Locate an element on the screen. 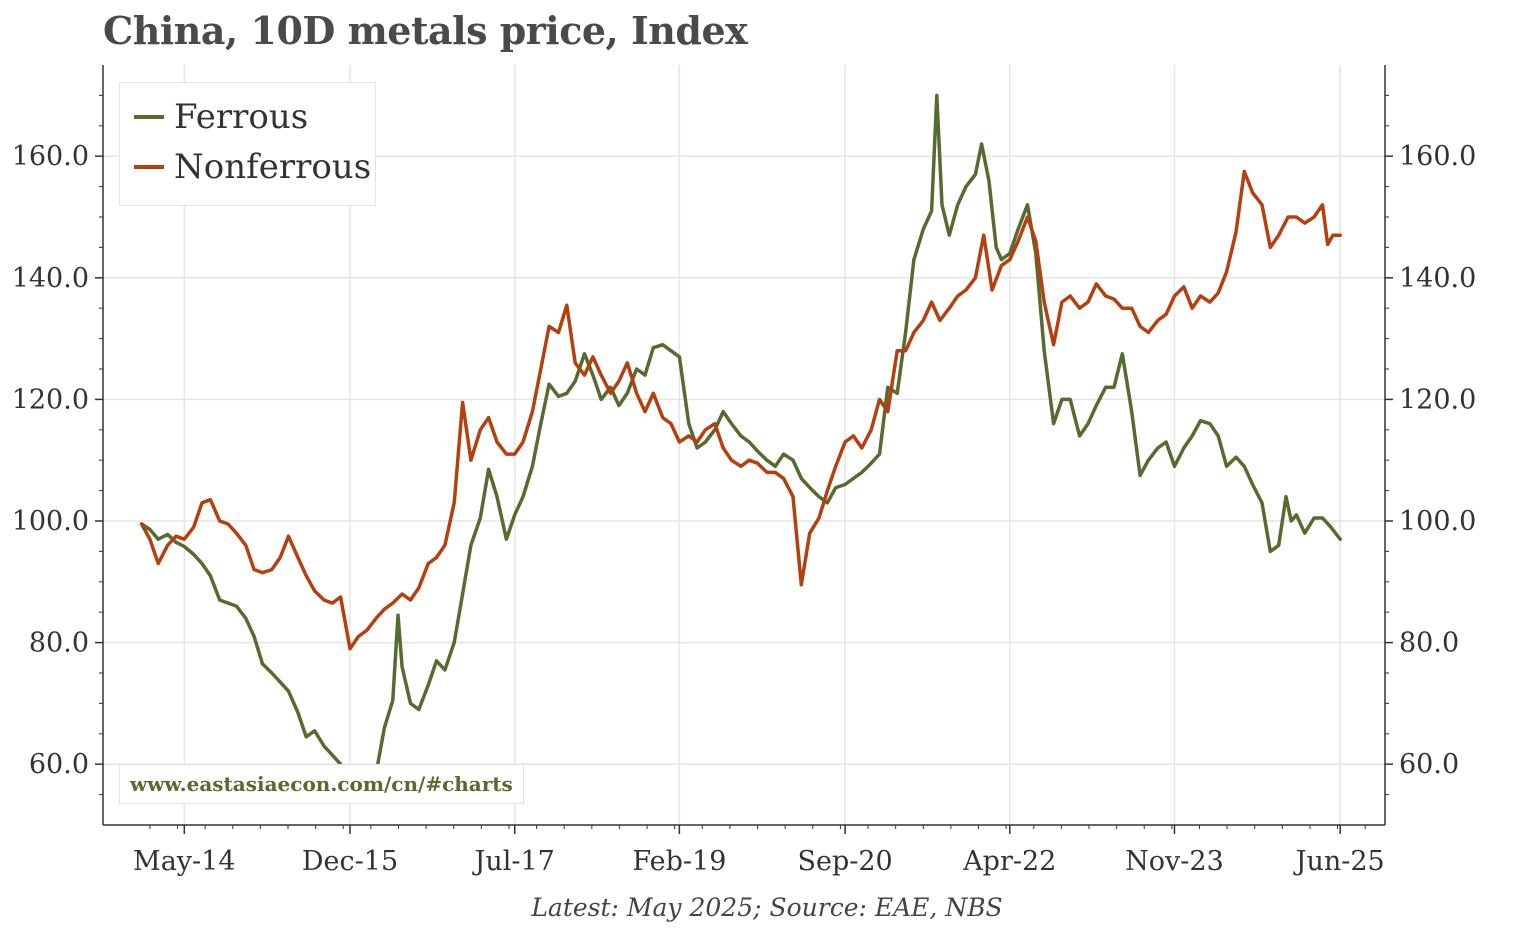 This screenshot has width=1534, height=930. legend-item-ferrous: Ferrous is located at coordinates (221, 117).